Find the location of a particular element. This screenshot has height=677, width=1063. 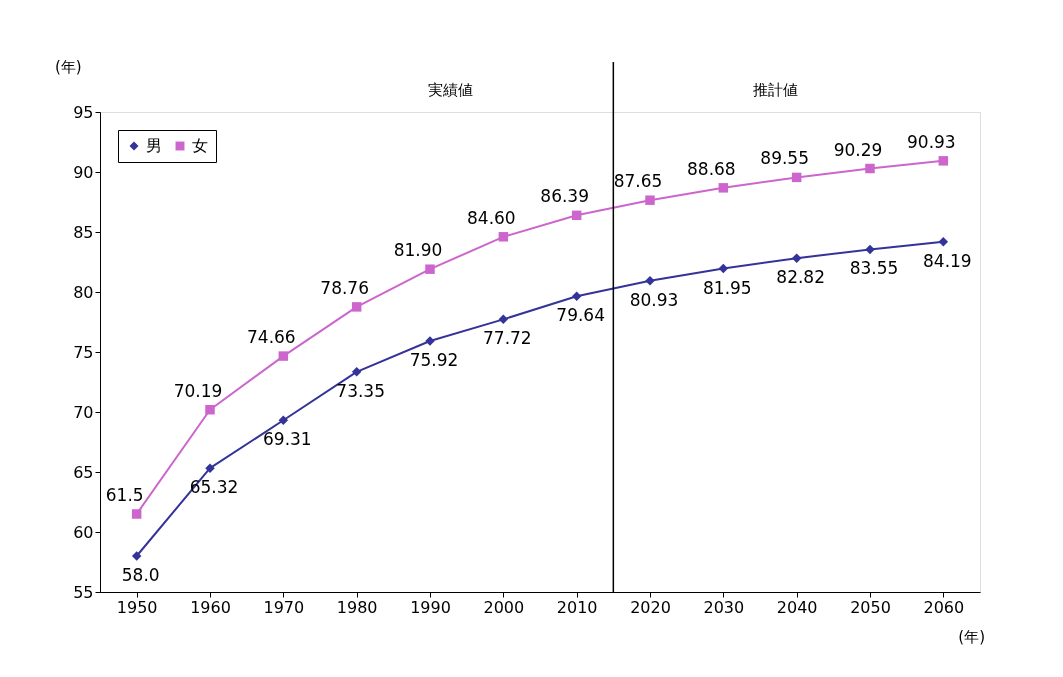

data-label: 73.35 is located at coordinates (360, 390).